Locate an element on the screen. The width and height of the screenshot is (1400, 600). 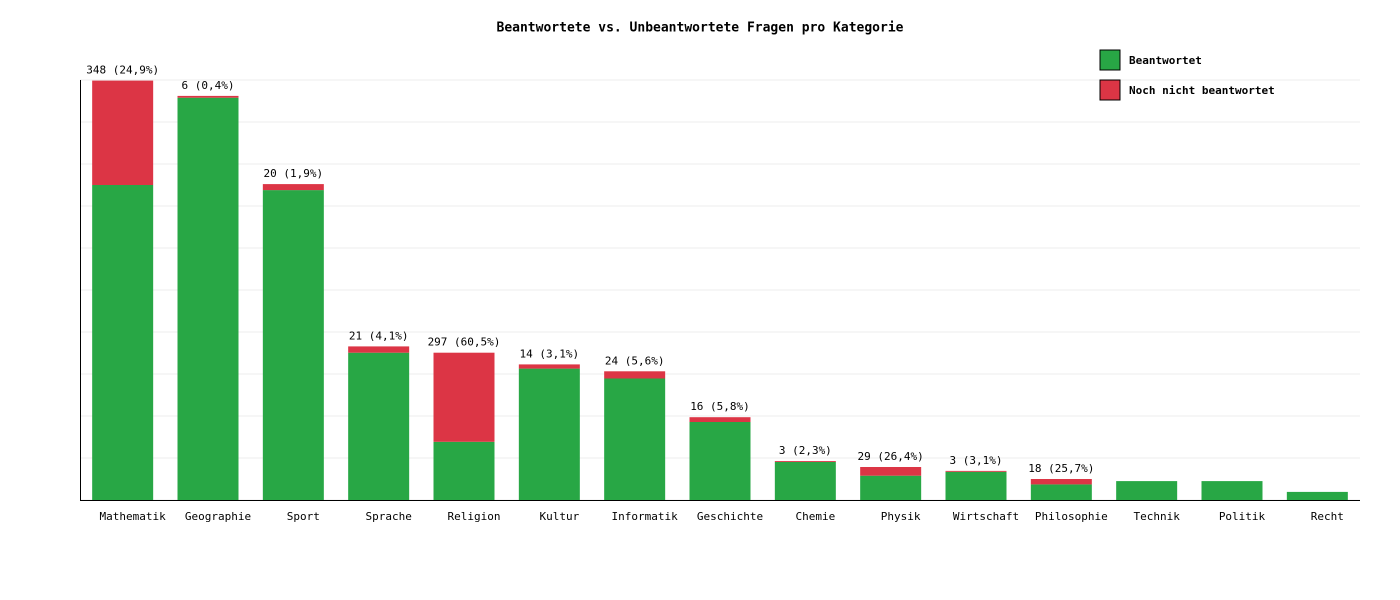
data-label: 14 (3,1%) is located at coordinates (550, 353).